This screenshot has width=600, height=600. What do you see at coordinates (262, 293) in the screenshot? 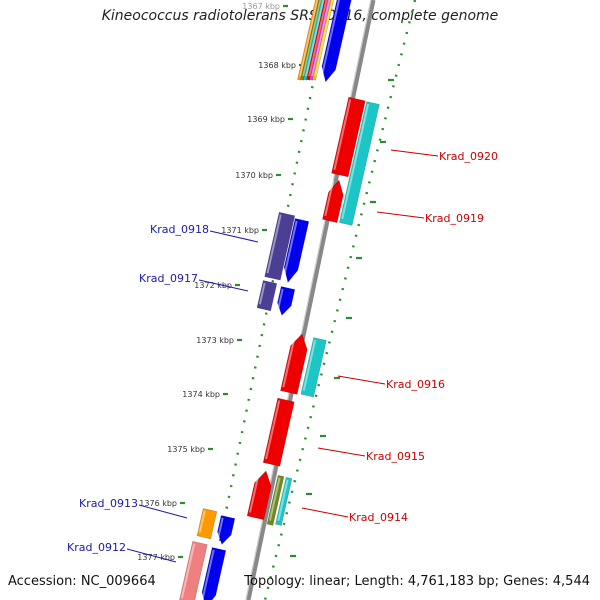
I see `gene-krad-0917-dark-highlight` at bounding box center [262, 293].